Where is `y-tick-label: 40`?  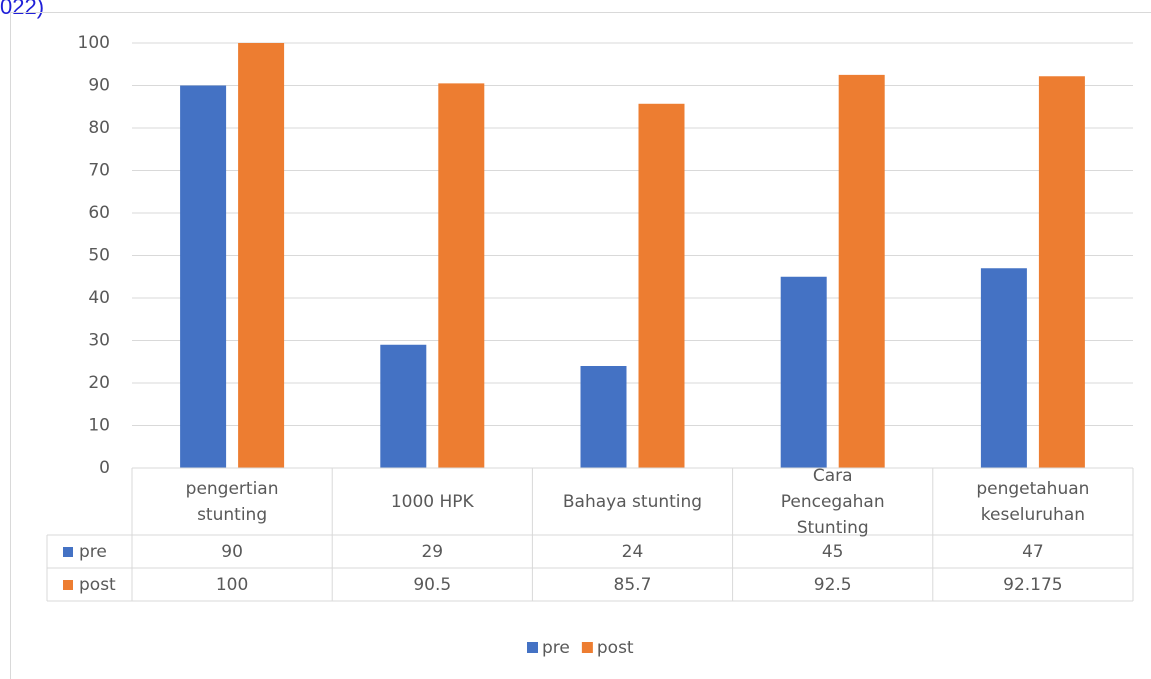
y-tick-label: 40 is located at coordinates (99, 298).